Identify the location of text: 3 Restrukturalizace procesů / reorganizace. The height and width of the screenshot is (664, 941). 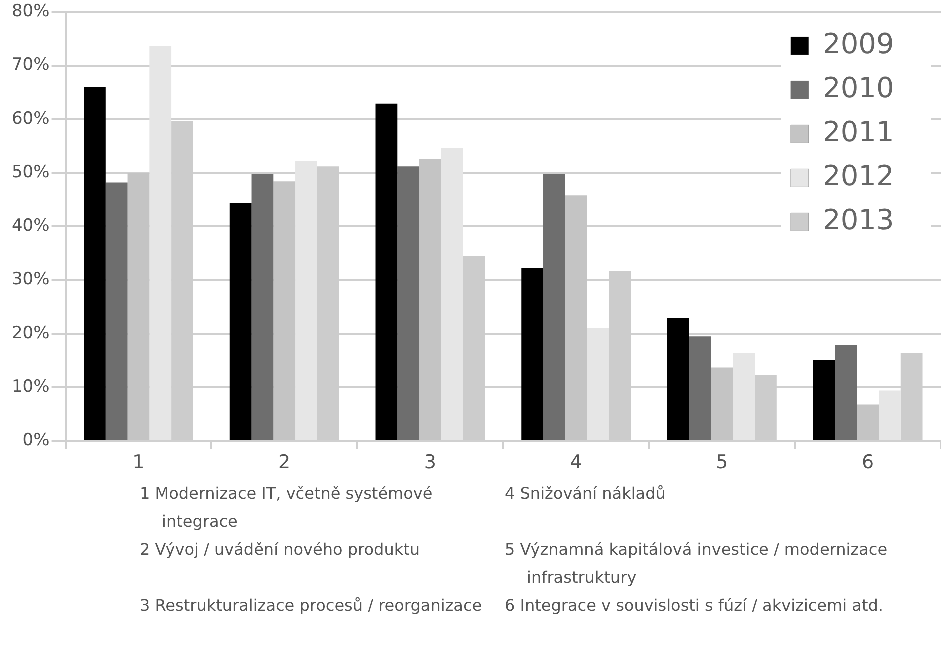
(312, 606).